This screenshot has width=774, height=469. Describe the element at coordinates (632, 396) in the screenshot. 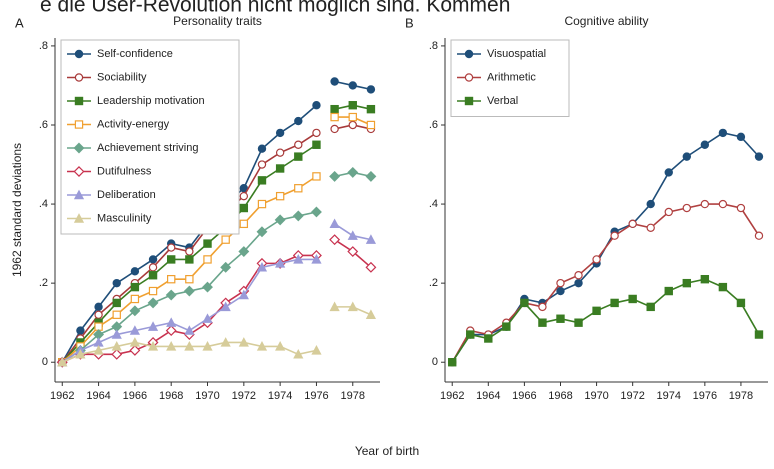

I see `x-tick-label: 1972` at that location.